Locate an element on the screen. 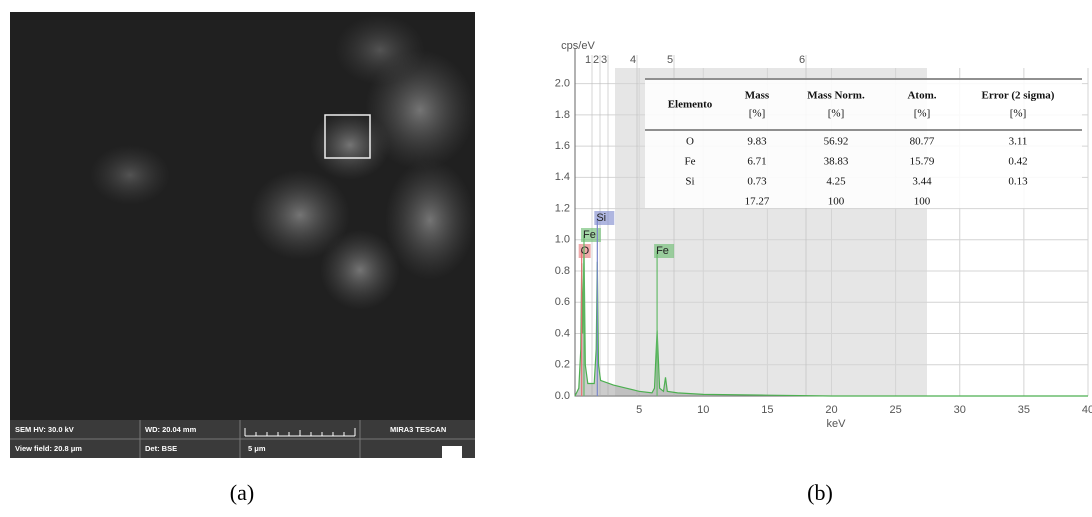 The image size is (1092, 517). peak-label: Si is located at coordinates (601, 218).